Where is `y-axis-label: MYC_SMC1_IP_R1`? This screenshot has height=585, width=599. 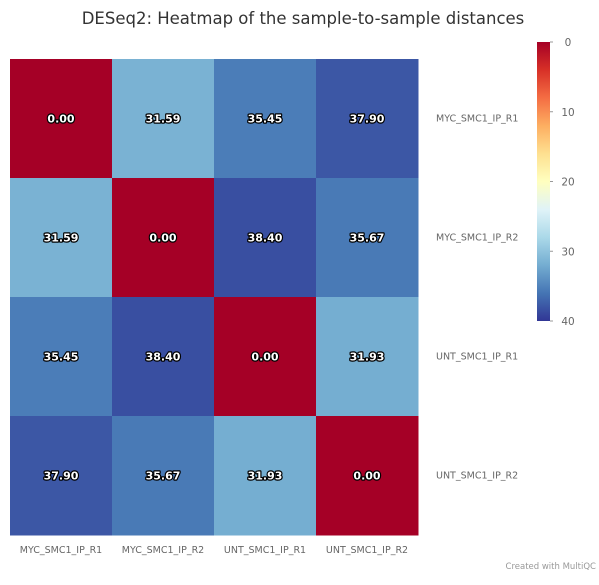
y-axis-label: MYC_SMC1_IP_R1 is located at coordinates (477, 119).